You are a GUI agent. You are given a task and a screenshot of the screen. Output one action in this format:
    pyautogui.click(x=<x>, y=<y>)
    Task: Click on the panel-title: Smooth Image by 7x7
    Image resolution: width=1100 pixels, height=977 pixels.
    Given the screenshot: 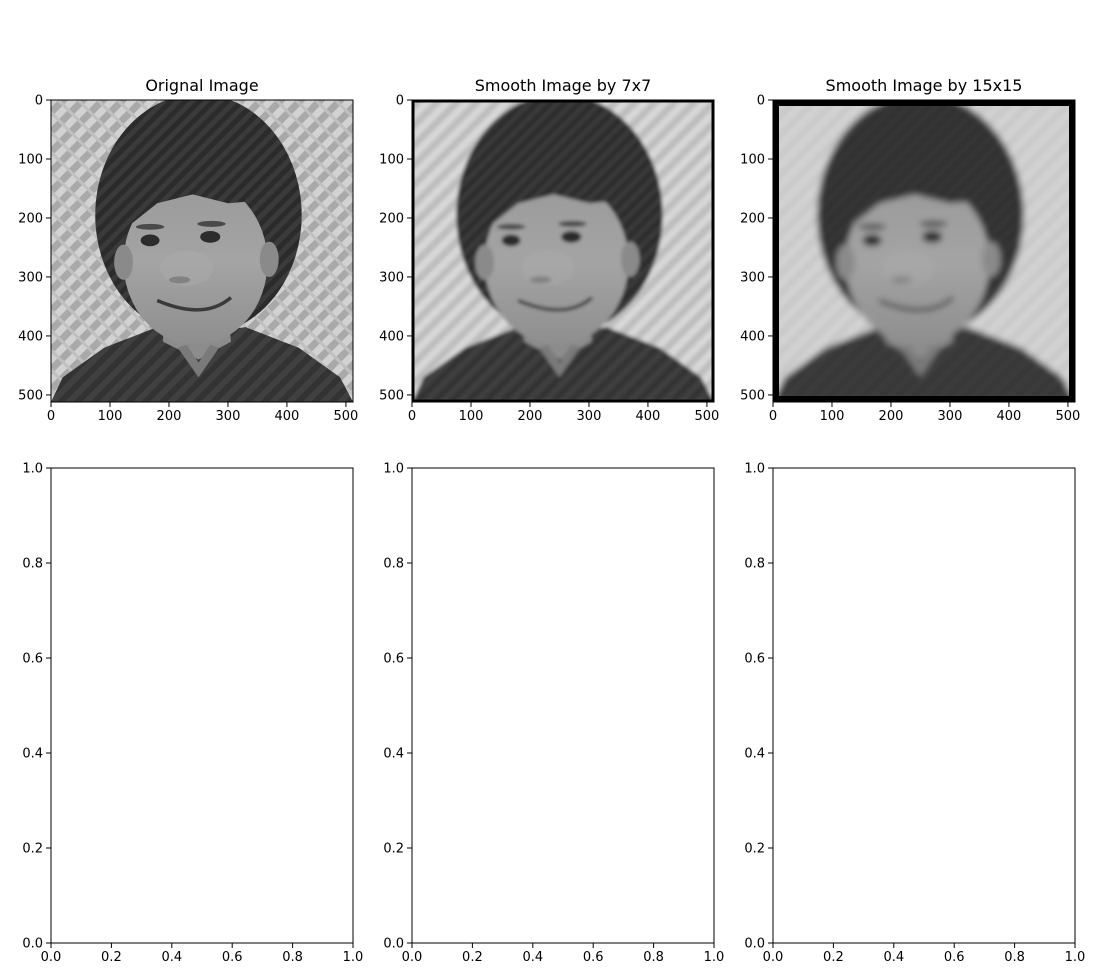 What is the action you would take?
    pyautogui.click(x=563, y=85)
    